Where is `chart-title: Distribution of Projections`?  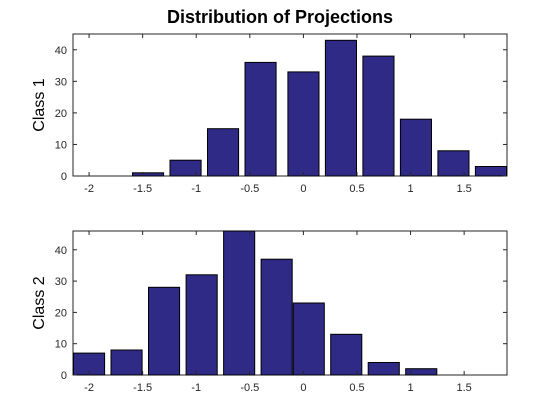
chart-title: Distribution of Projections is located at coordinates (280, 17).